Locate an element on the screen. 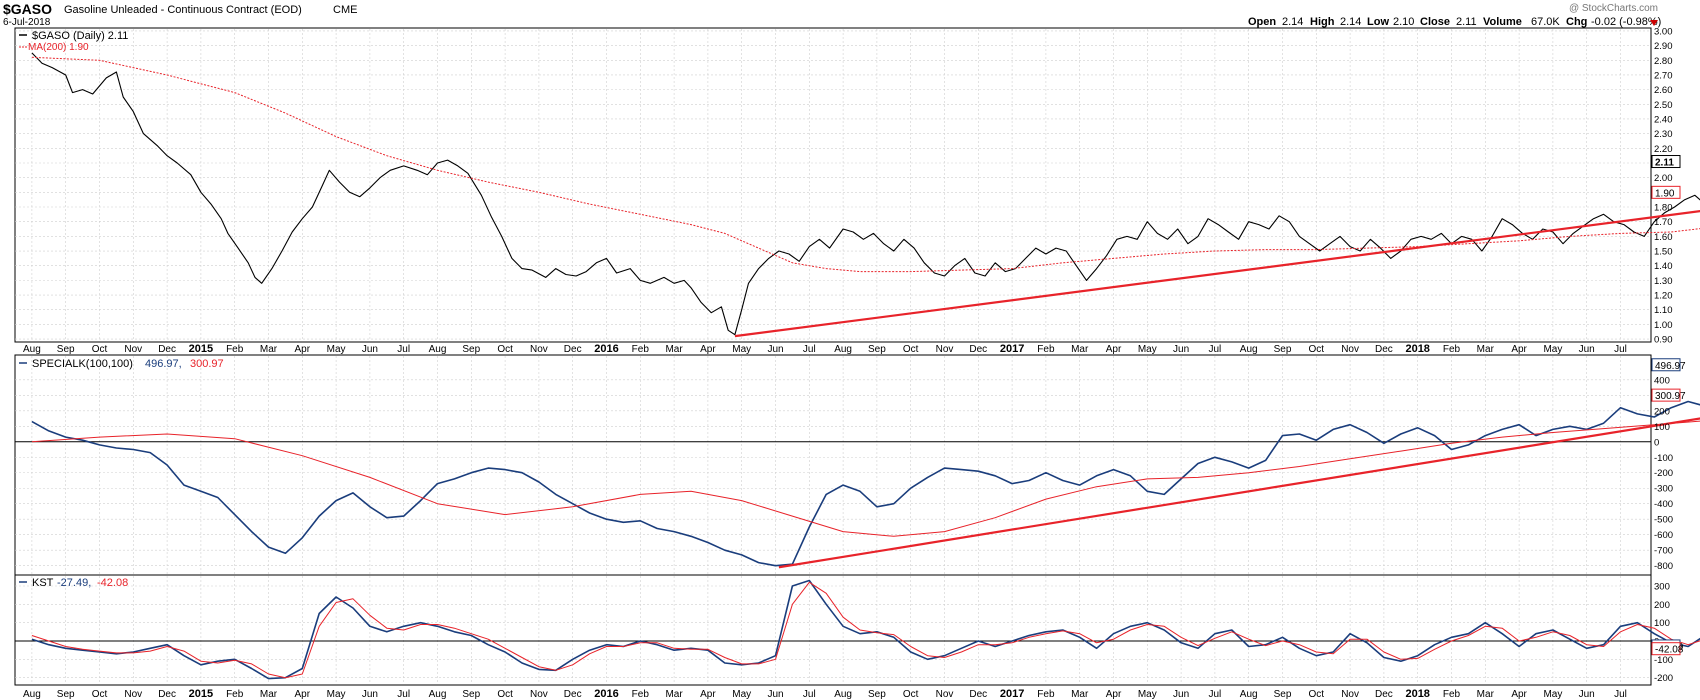 This screenshot has width=1700, height=700. x-tick-label: 2018 is located at coordinates (1417, 349).